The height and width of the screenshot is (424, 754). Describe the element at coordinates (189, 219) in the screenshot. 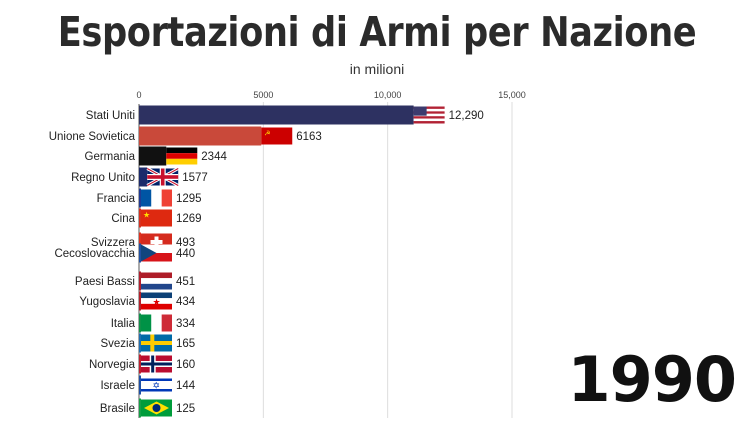

I see `value-label: 1269` at that location.